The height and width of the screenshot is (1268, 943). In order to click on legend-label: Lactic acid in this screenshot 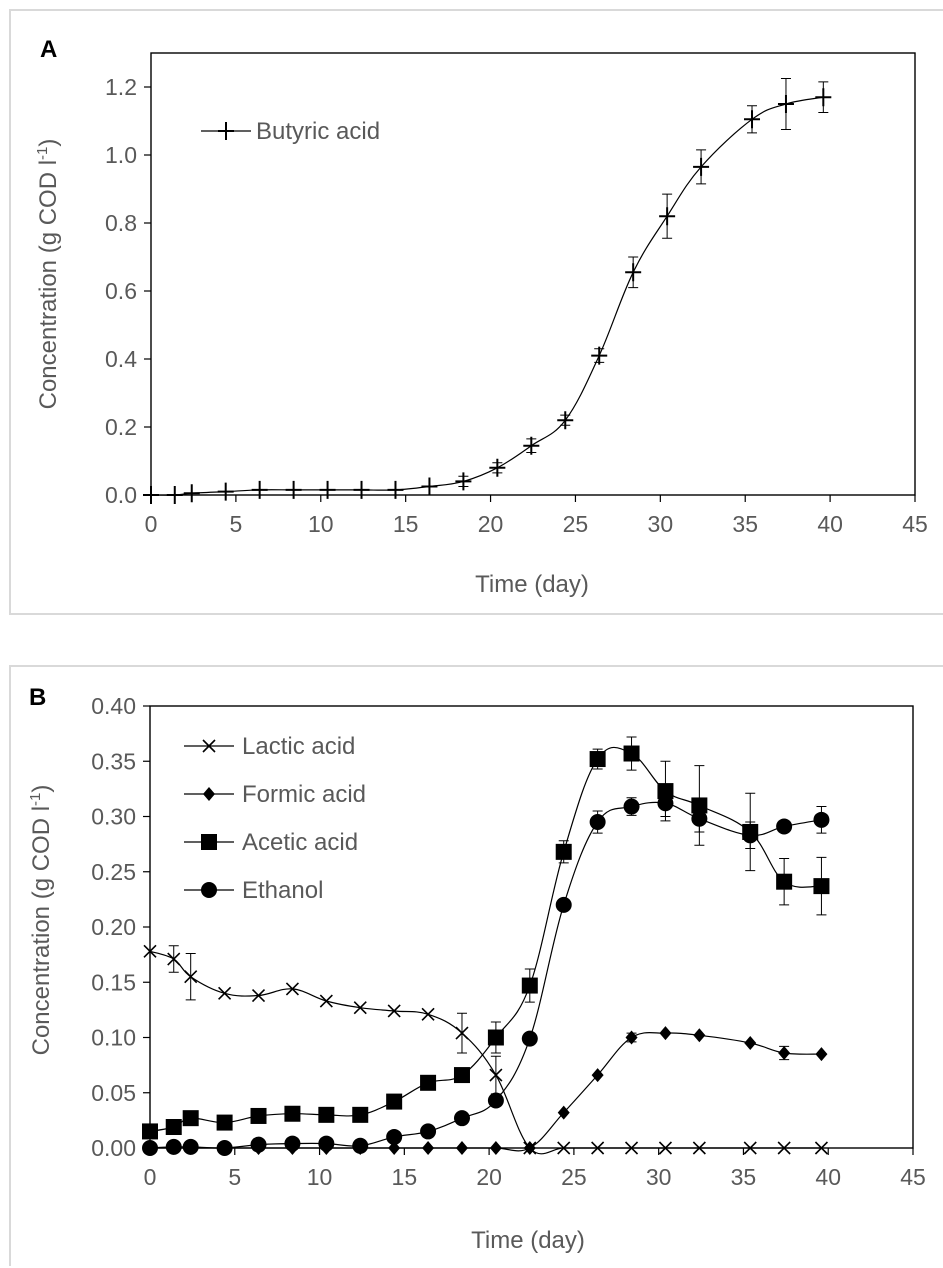, I will do `click(298, 746)`.